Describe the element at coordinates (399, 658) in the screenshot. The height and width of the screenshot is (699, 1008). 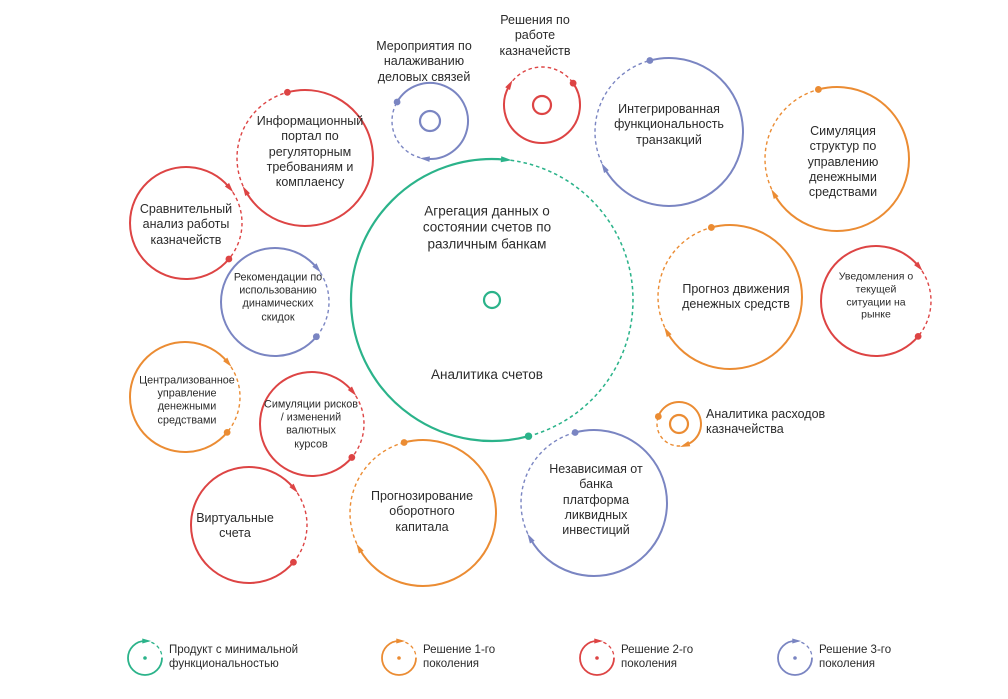
I see `legend-orange-center-dot` at that location.